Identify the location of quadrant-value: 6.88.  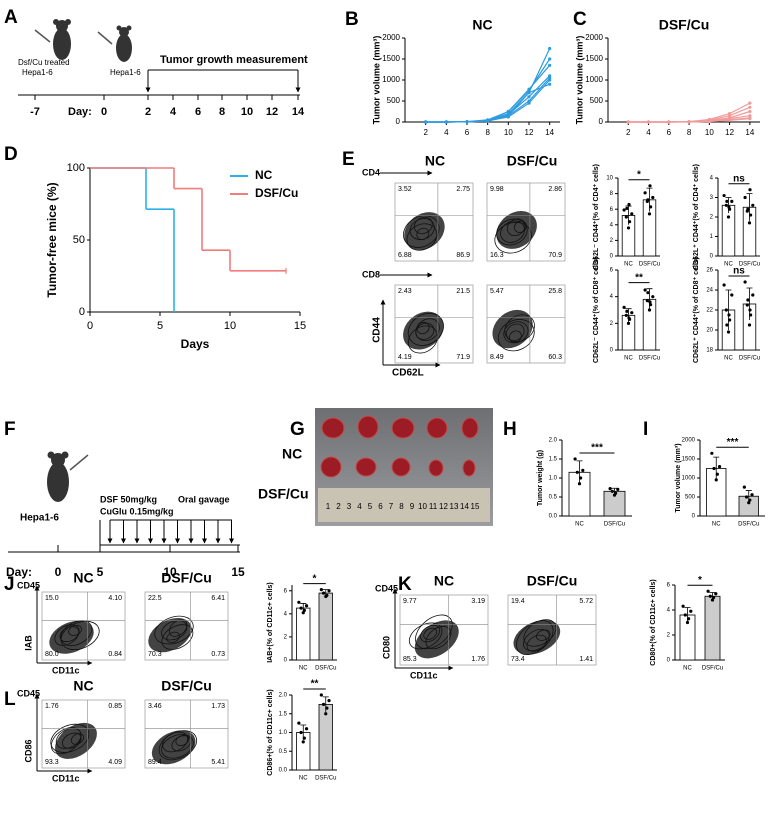
(405, 255).